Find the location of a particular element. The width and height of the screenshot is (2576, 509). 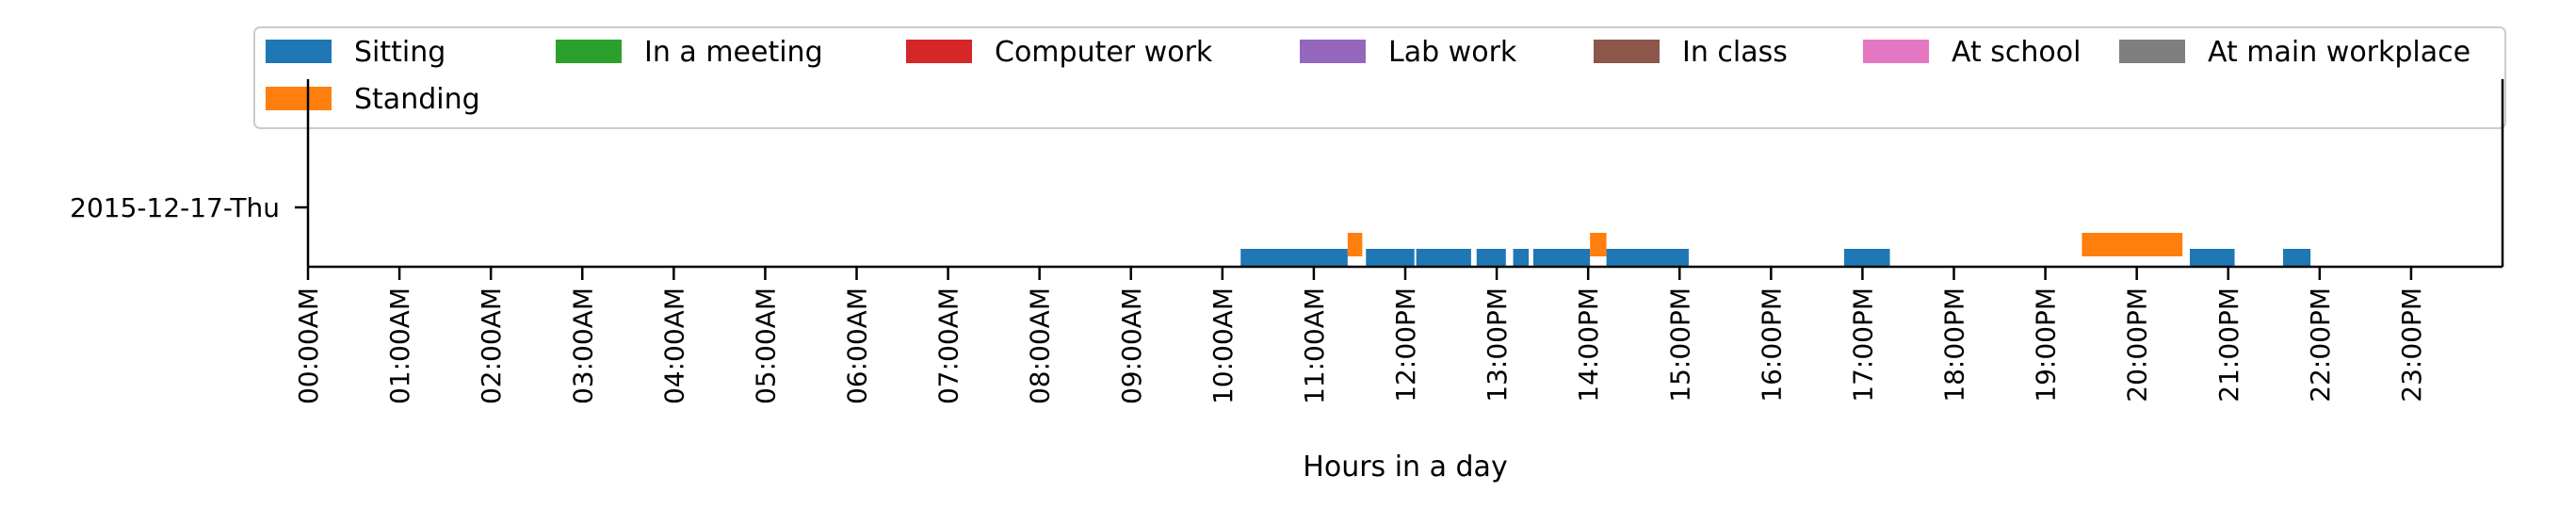

y-tick-label: 2015-12-17-Thu is located at coordinates (175, 207).